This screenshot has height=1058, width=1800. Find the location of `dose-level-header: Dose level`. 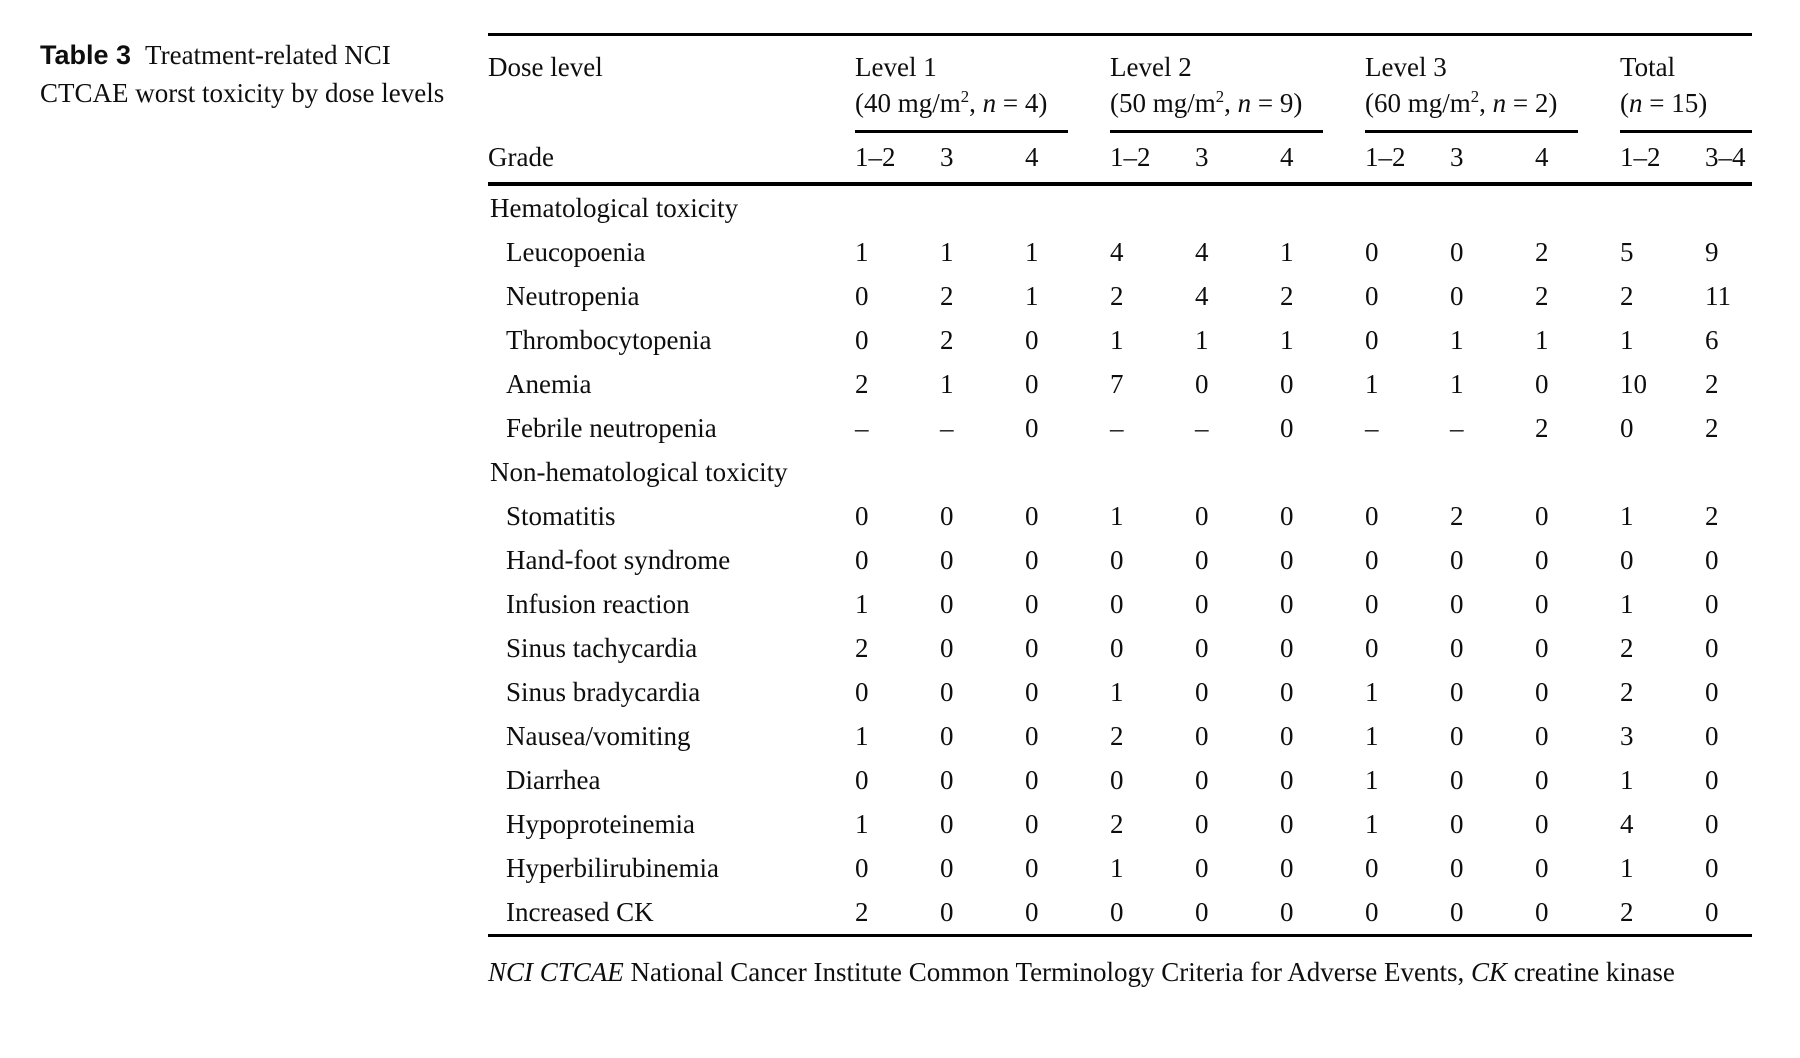

dose-level-header: Dose level is located at coordinates (671, 84).